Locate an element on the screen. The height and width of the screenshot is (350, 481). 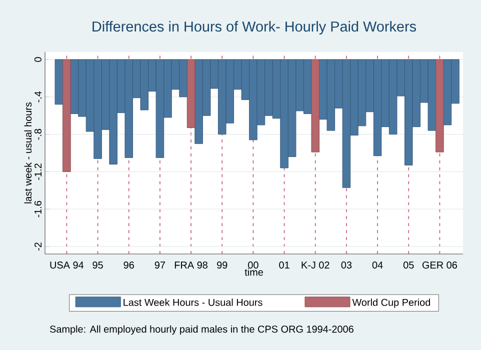
y-tick-label: -.8 is located at coordinates (38, 134).